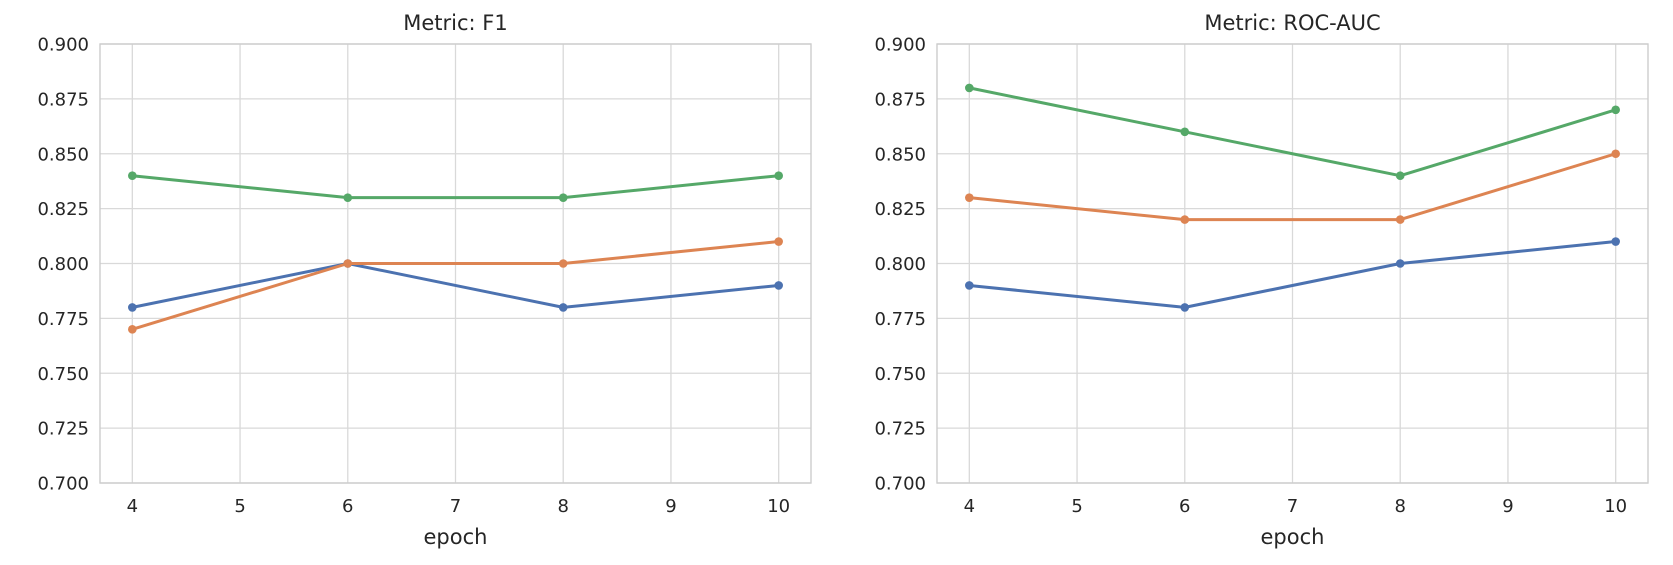 The width and height of the screenshot is (1673, 565). I want to click on chart-title: Metric: ROC-AUC, so click(1292, 23).